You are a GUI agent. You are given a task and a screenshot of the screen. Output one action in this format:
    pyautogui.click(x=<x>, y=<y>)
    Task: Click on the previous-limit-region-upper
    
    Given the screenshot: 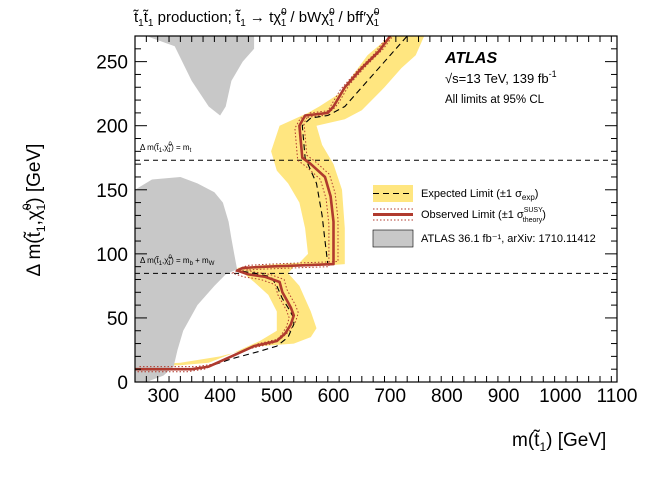 What is the action you would take?
    pyautogui.click(x=200, y=76)
    